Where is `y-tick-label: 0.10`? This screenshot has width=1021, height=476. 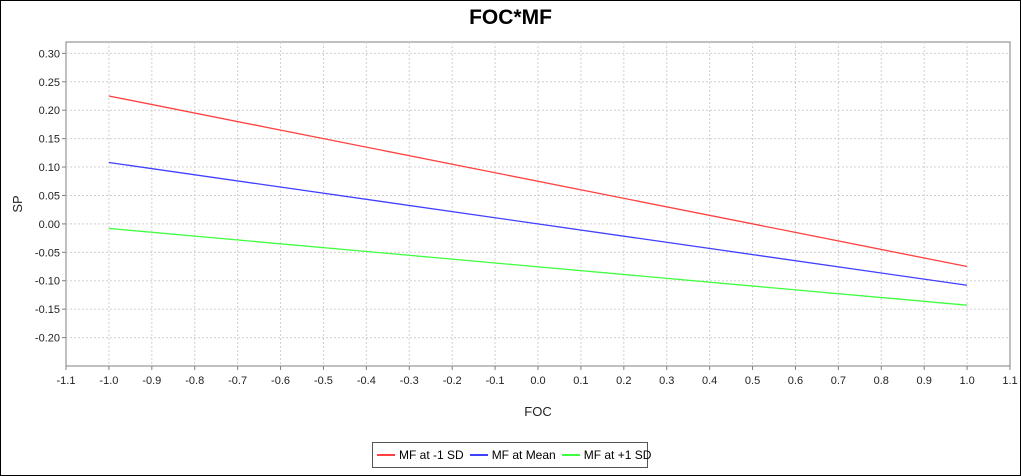
y-tick-label: 0.10 is located at coordinates (49, 168).